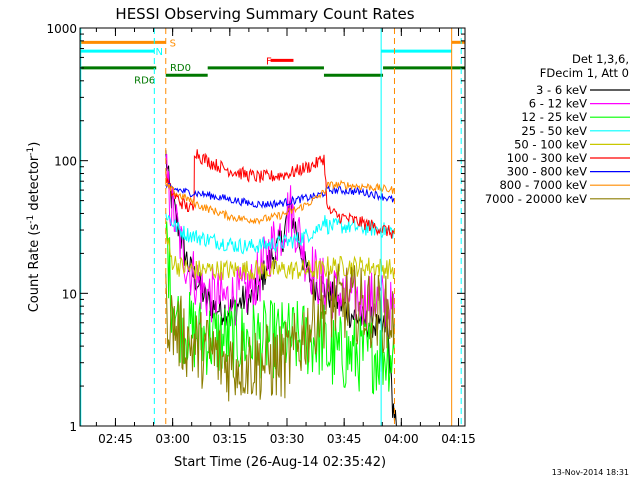  I want to click on flag-label-rd0: RD0, so click(180, 68).